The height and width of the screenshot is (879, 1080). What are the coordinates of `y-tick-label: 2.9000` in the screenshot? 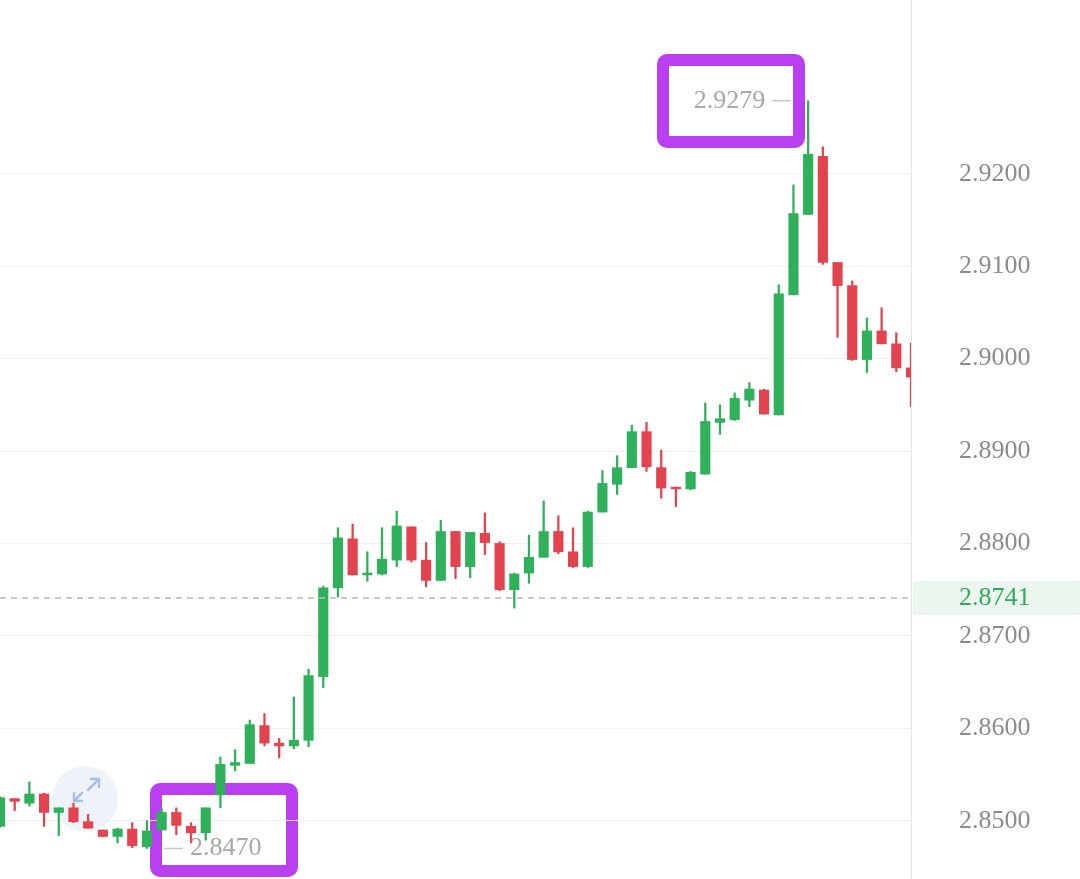 It's located at (995, 357).